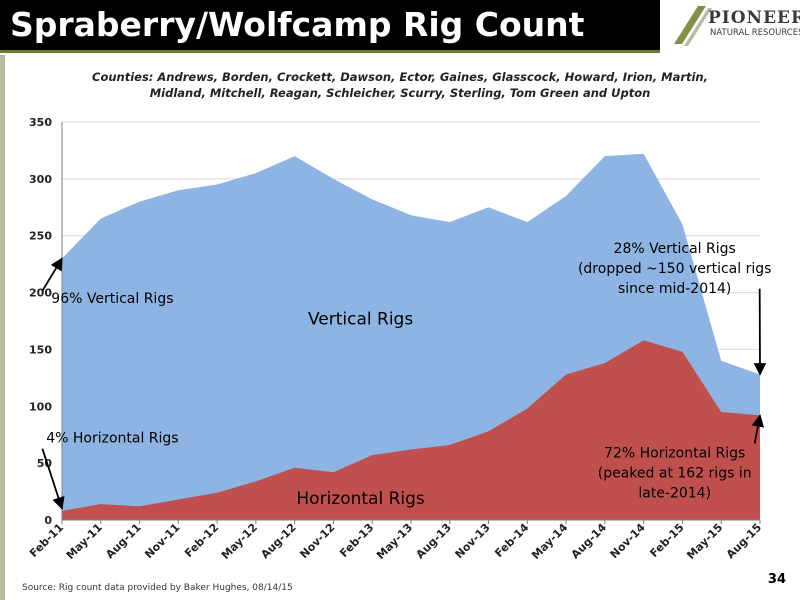 This screenshot has height=600, width=800. I want to click on x-tick-label: May-14, so click(549, 541).